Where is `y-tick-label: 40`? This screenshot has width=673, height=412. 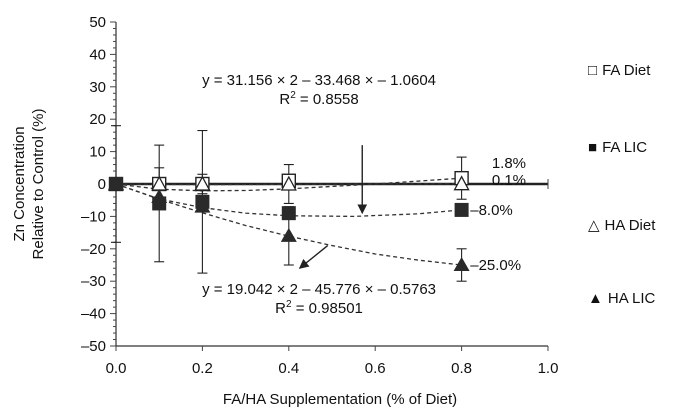
y-tick-label: 40 is located at coordinates (97, 54).